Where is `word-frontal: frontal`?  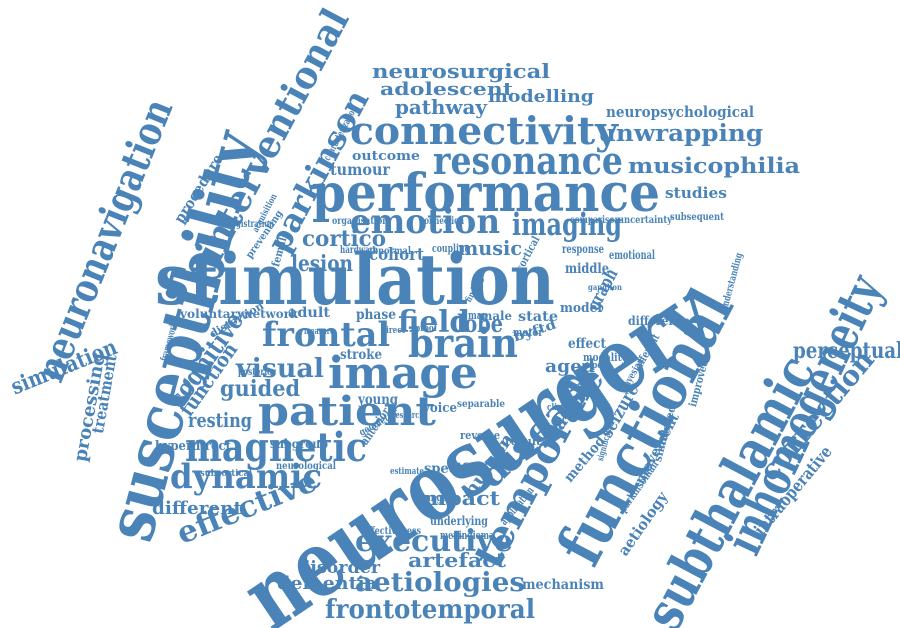
word-frontal: frontal is located at coordinates (326, 335).